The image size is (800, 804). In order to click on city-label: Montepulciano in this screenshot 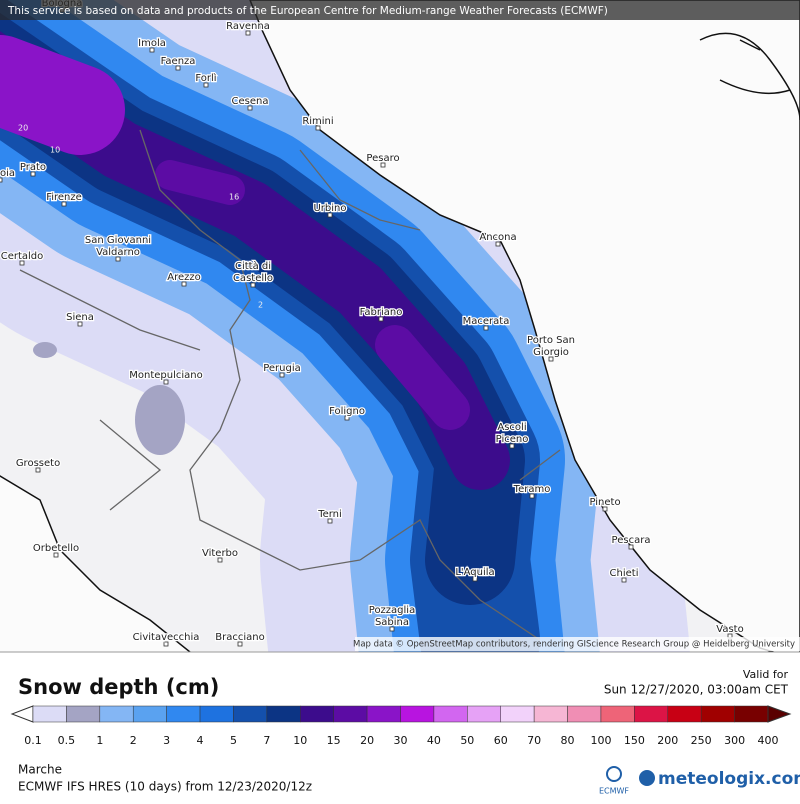, I will do `click(165, 375)`.